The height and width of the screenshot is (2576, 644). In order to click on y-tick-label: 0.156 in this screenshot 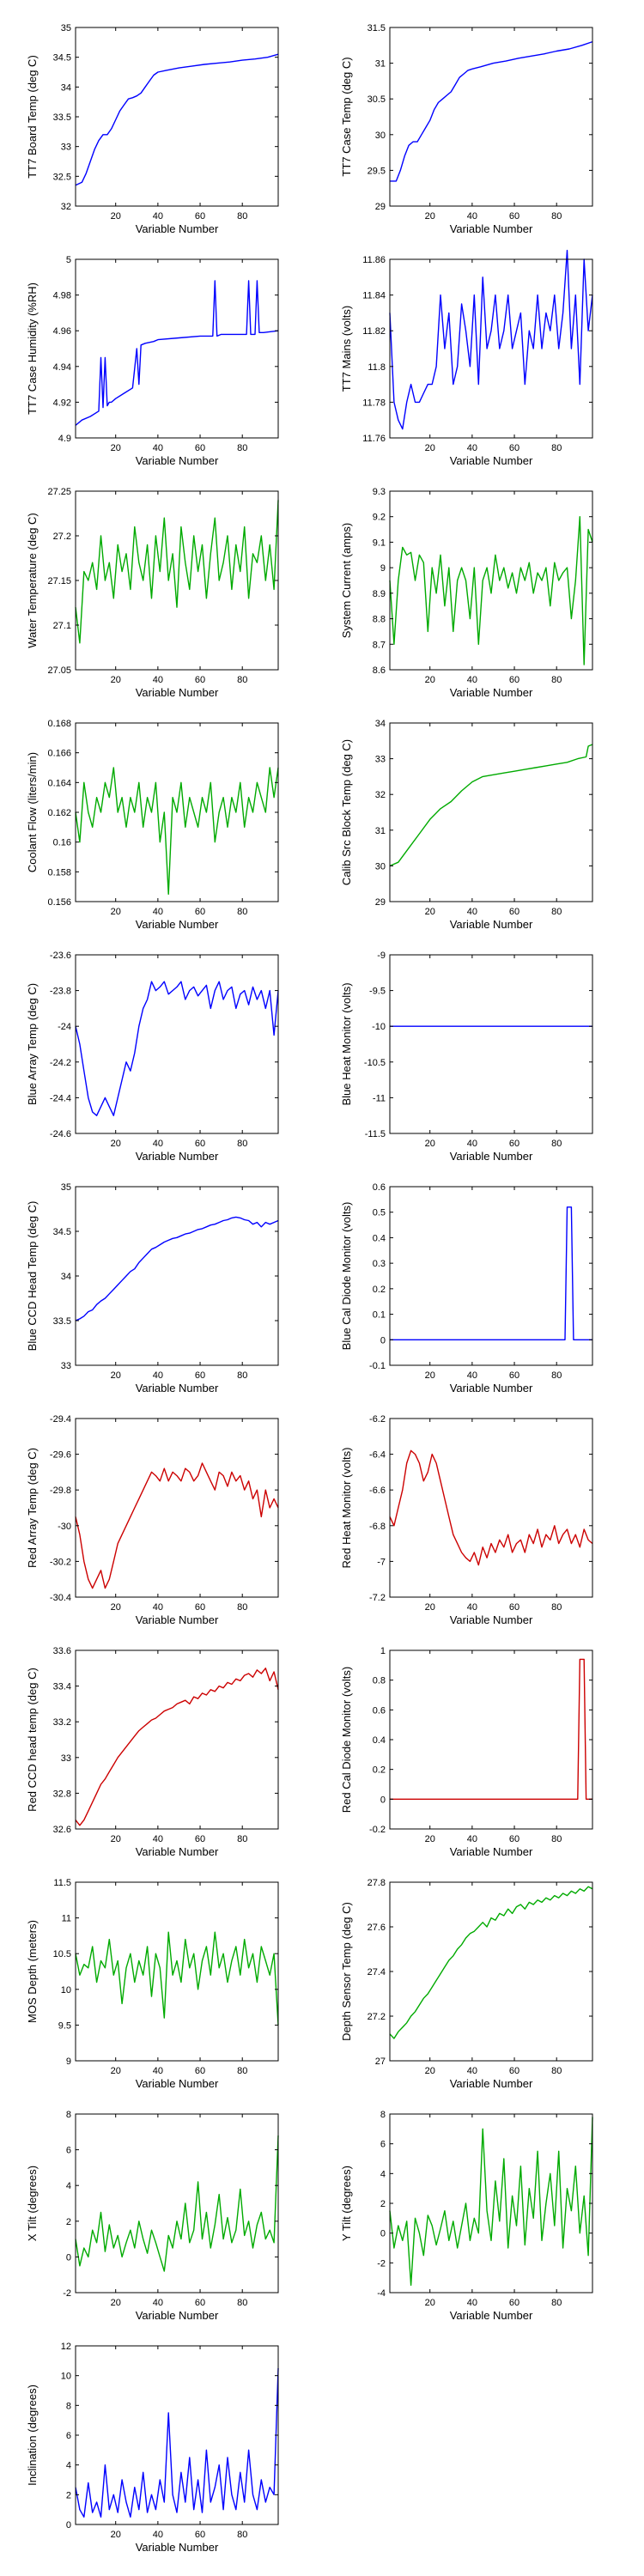, I will do `click(59, 903)`.